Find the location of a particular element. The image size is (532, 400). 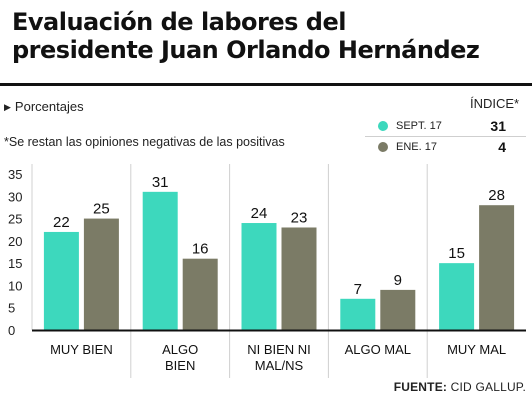

legend-index-sept: 31 is located at coordinates (498, 126).